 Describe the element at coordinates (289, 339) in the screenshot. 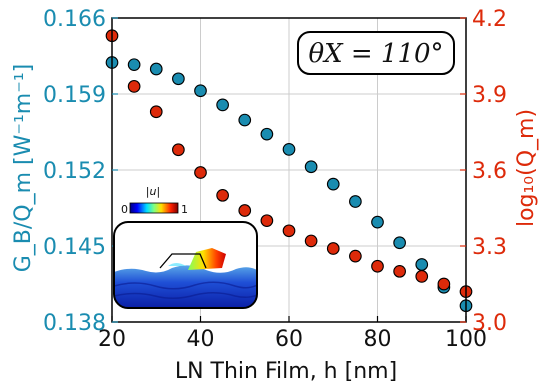

I see `x-tick-label: 60` at that location.